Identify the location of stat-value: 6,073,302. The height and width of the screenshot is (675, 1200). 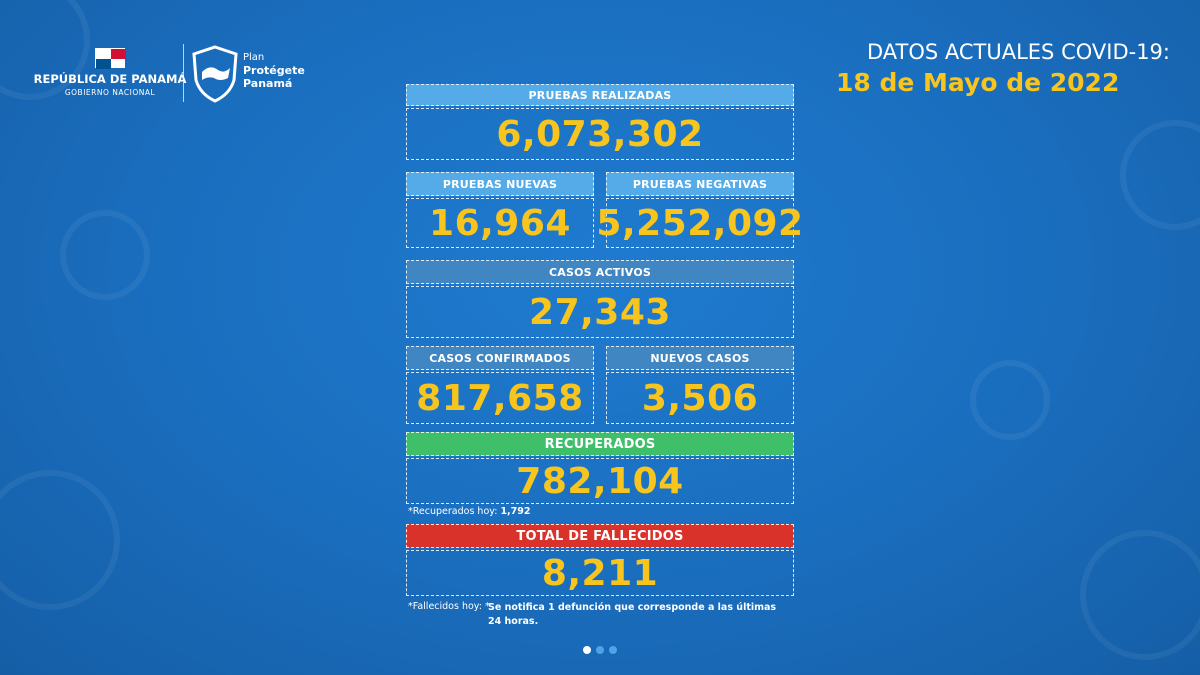
(600, 134).